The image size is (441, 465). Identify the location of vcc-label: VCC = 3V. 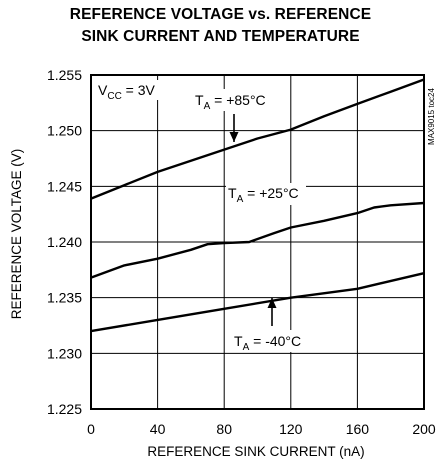
(127, 92).